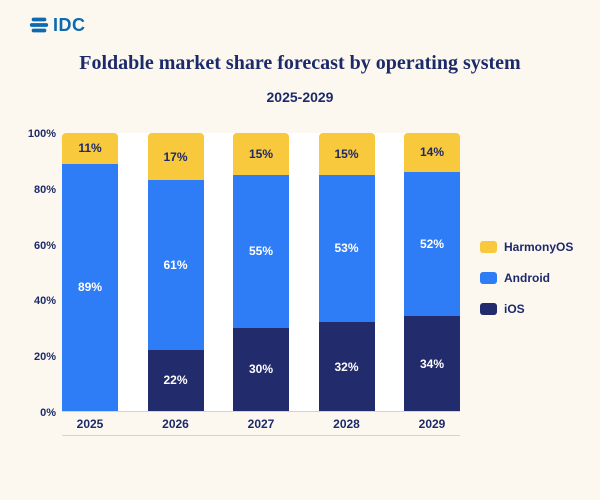 This screenshot has height=500, width=600. What do you see at coordinates (488, 309) in the screenshot?
I see `legend-swatch-ios` at bounding box center [488, 309].